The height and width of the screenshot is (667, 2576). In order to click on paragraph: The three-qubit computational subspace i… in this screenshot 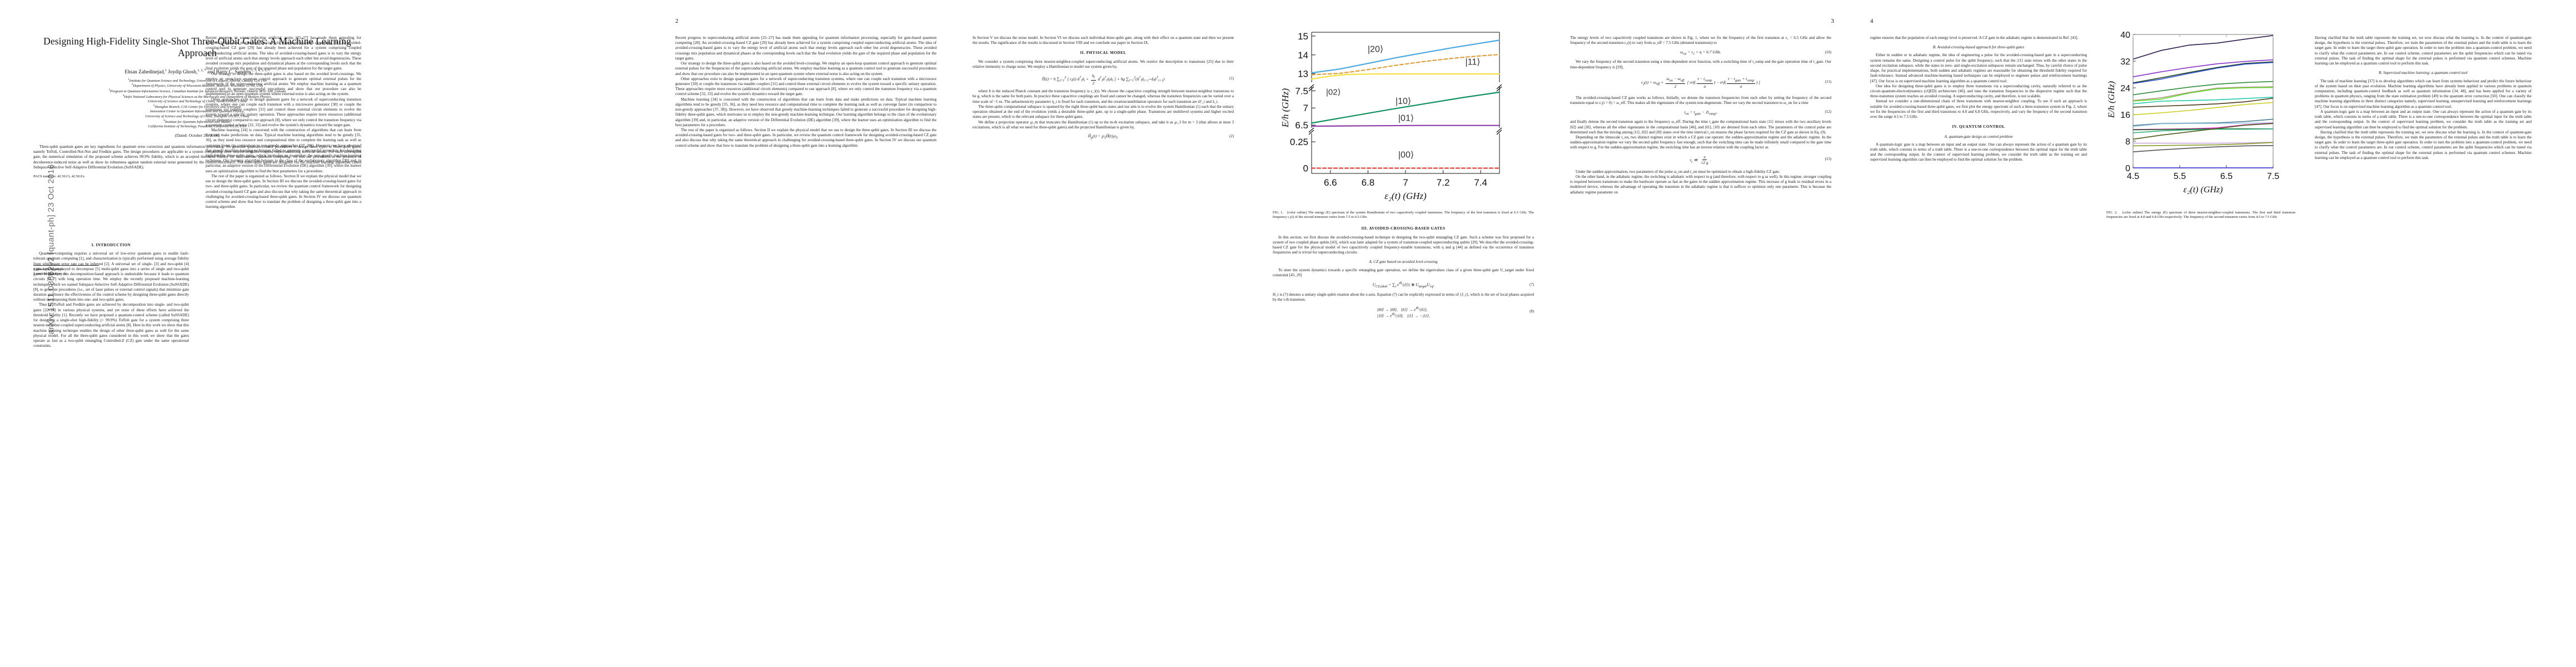, I will do `click(1103, 112)`.